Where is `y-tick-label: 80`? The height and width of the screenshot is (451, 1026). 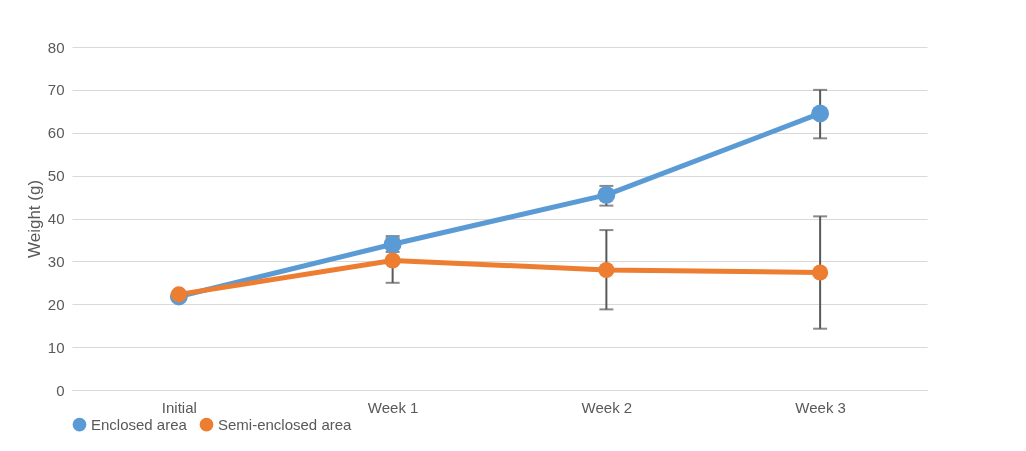
y-tick-label: 80 is located at coordinates (56, 47).